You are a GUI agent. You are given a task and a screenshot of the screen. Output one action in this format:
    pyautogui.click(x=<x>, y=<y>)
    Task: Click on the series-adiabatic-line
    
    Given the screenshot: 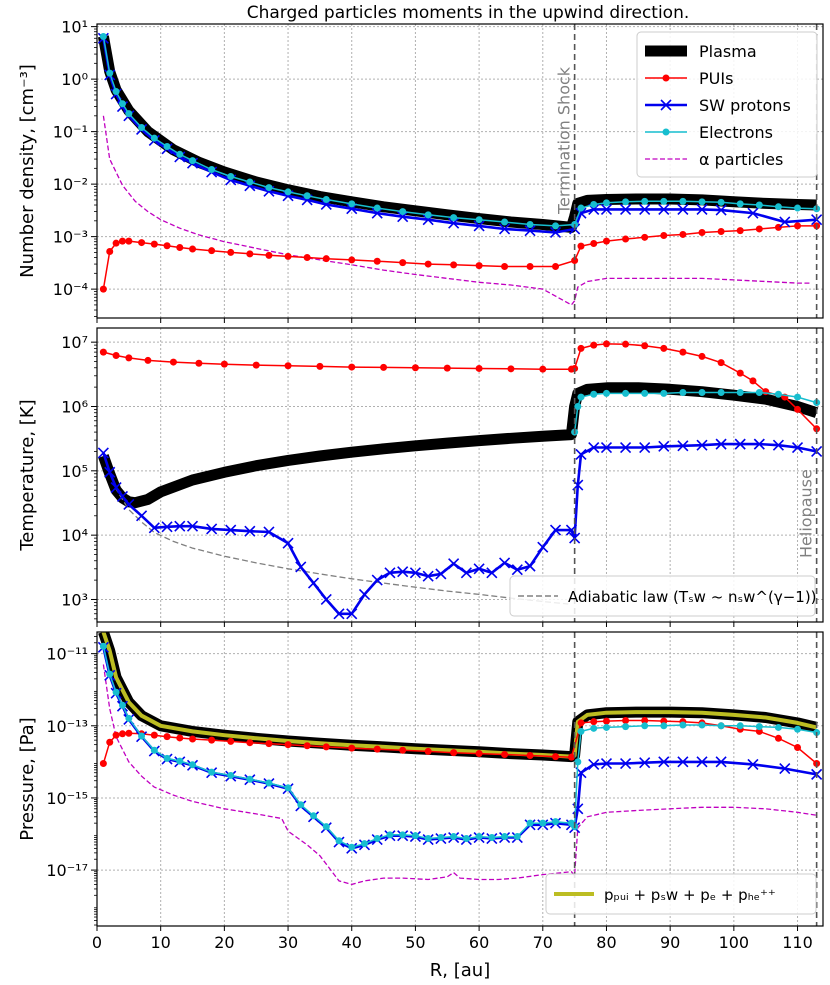 What is the action you would take?
    pyautogui.click(x=335, y=528)
    